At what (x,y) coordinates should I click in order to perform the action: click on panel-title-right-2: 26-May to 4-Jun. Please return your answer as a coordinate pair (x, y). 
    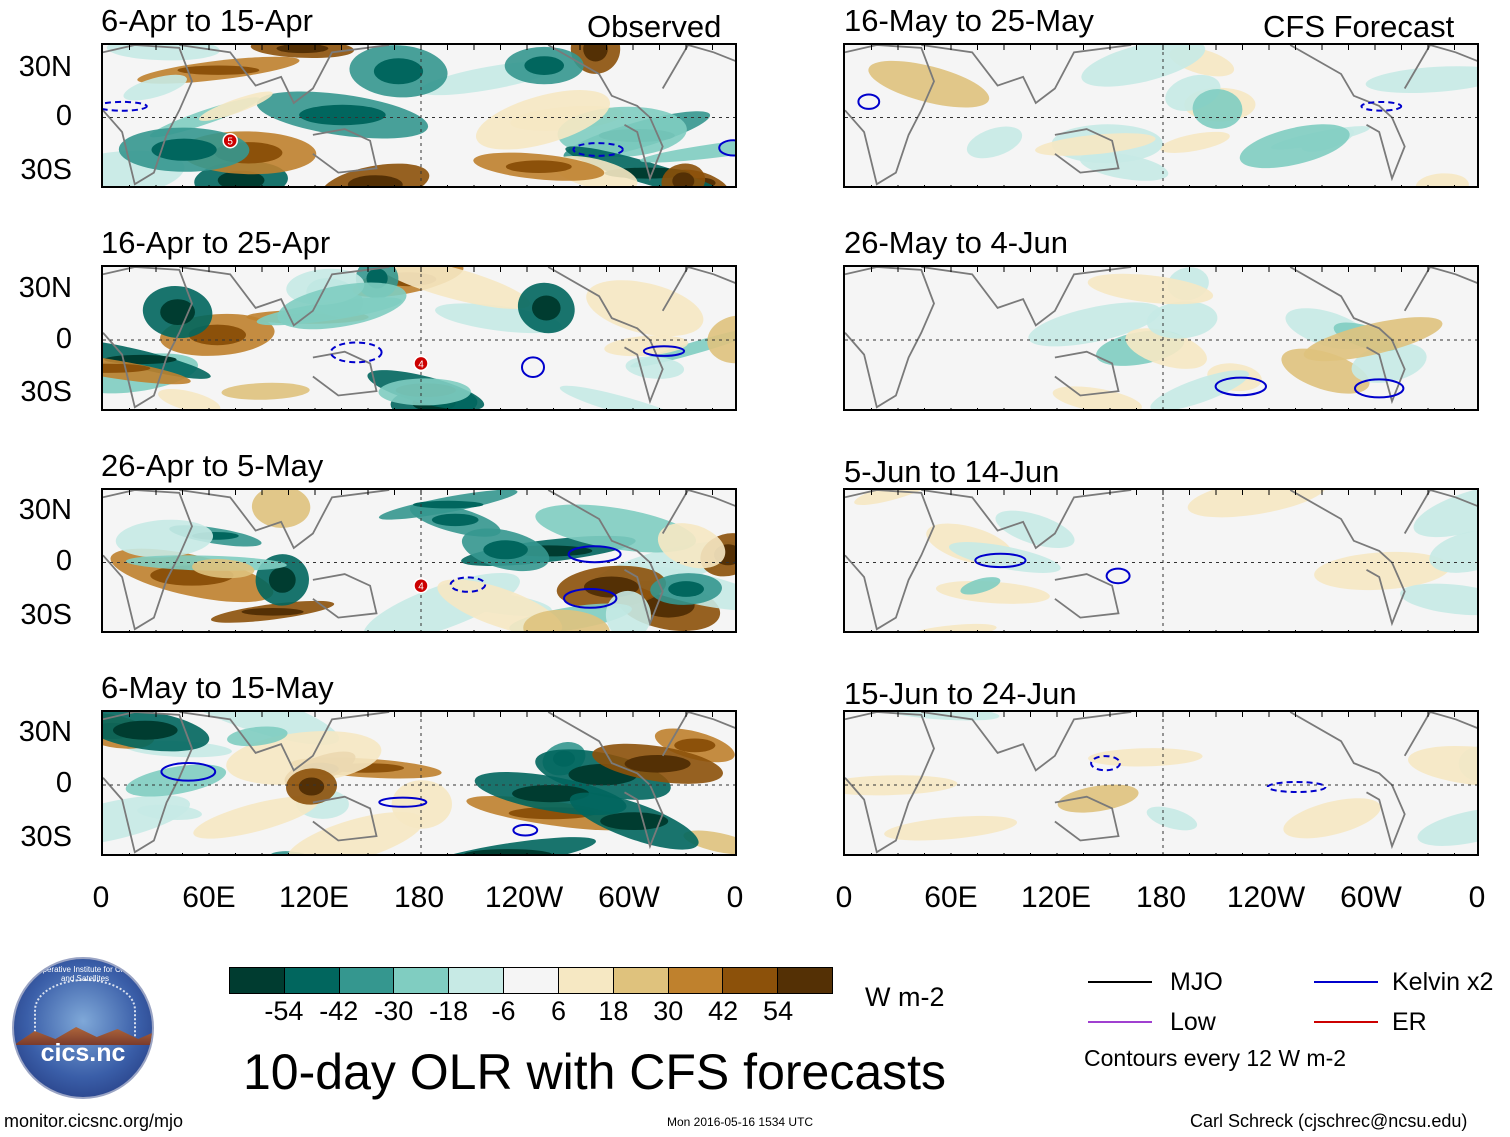
    Looking at the image, I should click on (956, 242).